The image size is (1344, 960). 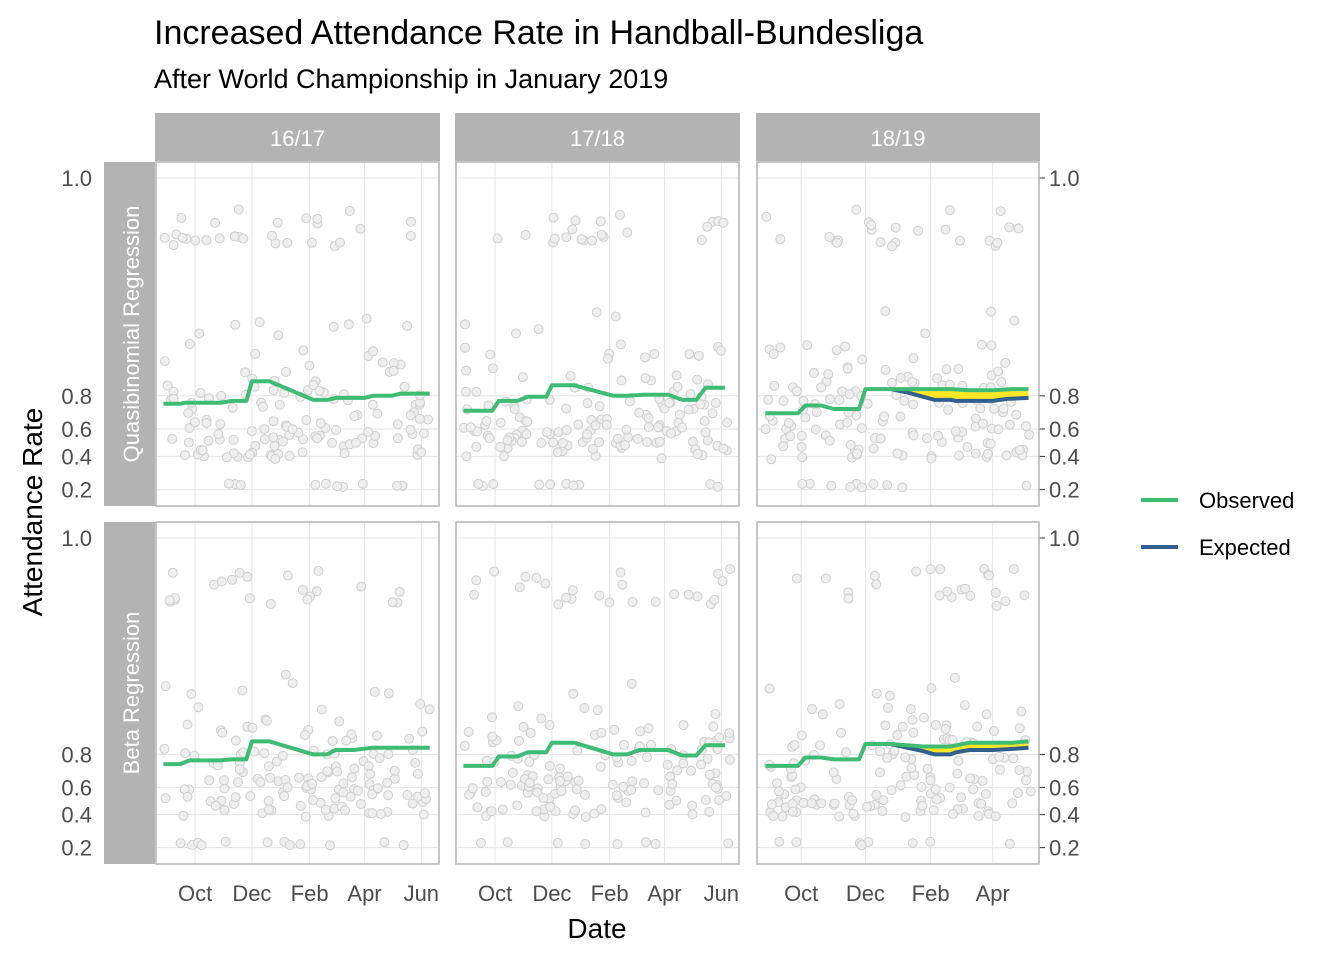 What do you see at coordinates (596, 928) in the screenshot?
I see `x-axis-title: Date` at bounding box center [596, 928].